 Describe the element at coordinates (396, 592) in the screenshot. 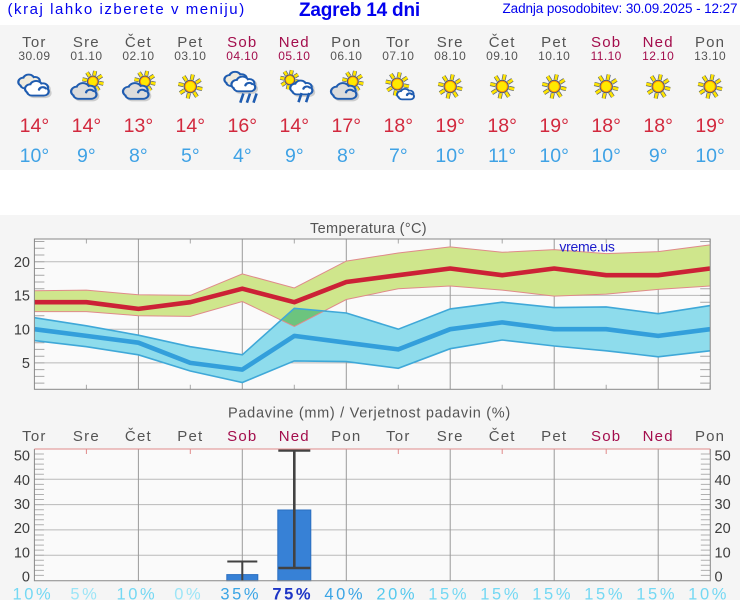

I see `svg-text: 20%` at that location.